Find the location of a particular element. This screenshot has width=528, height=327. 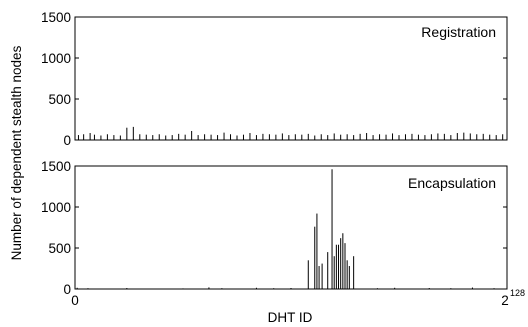

encapsulation-y-tick-label: 500 is located at coordinates (59, 248).